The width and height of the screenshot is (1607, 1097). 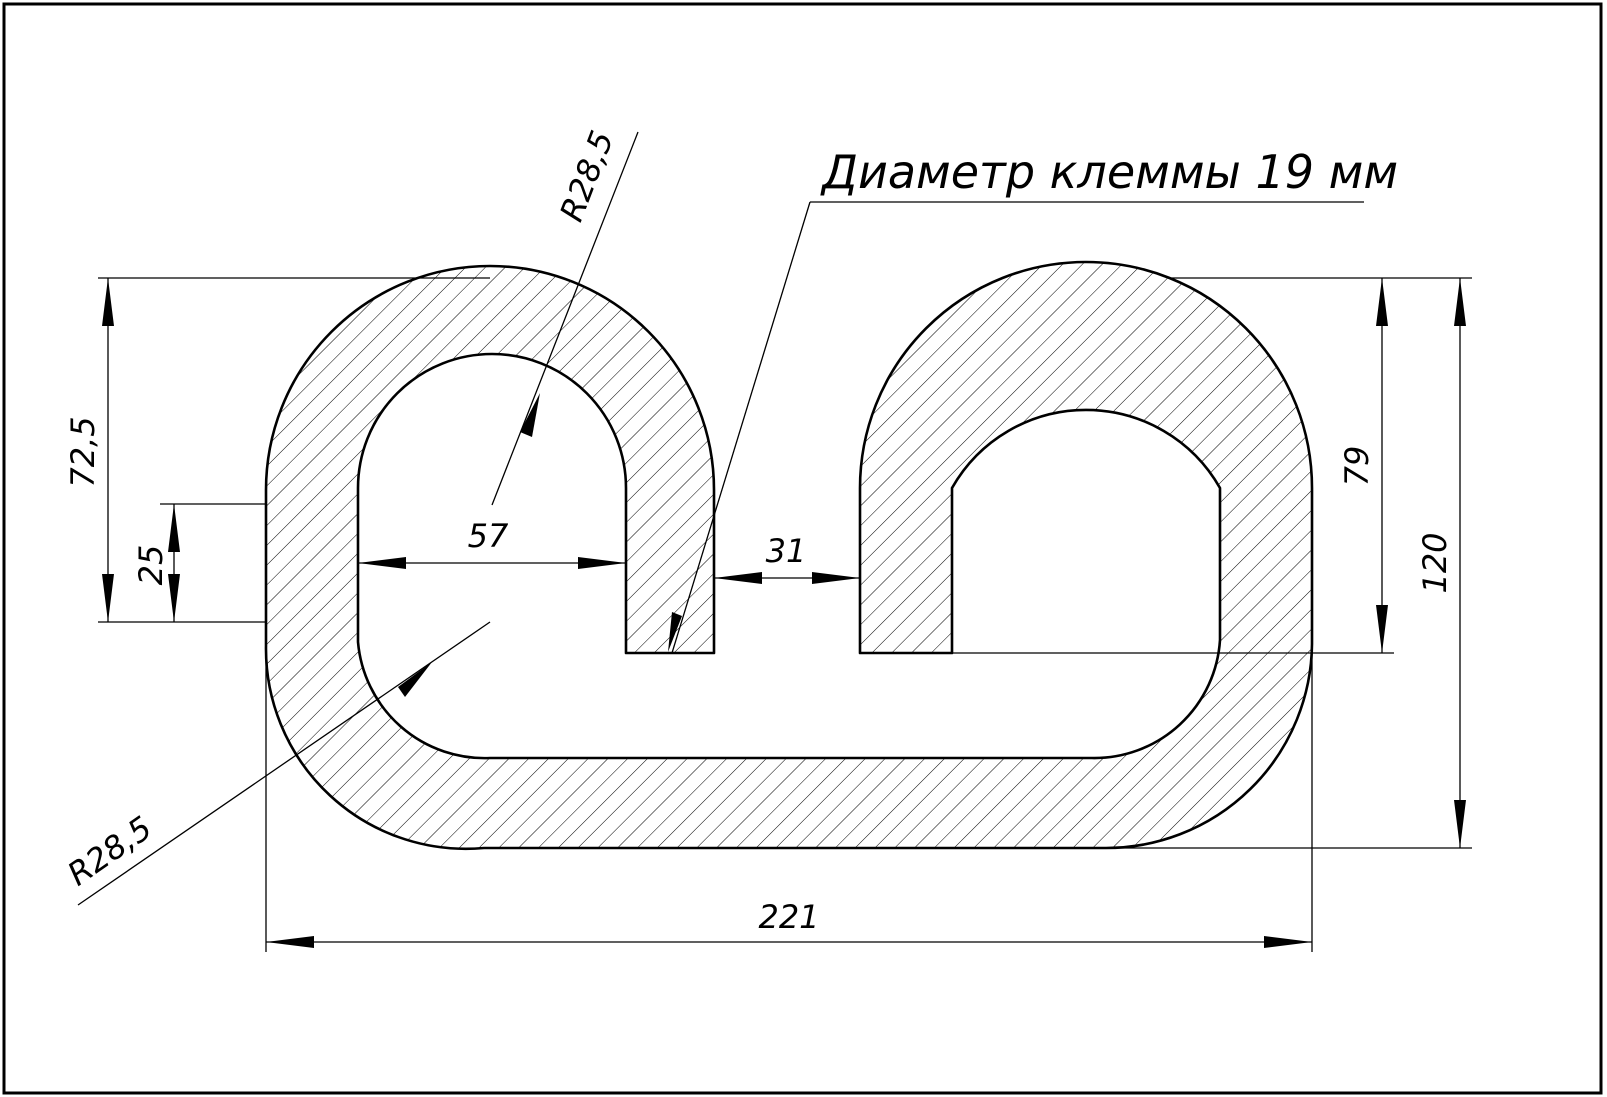 What do you see at coordinates (110, 851) in the screenshot?
I see `radius-lower-label: R28,5` at bounding box center [110, 851].